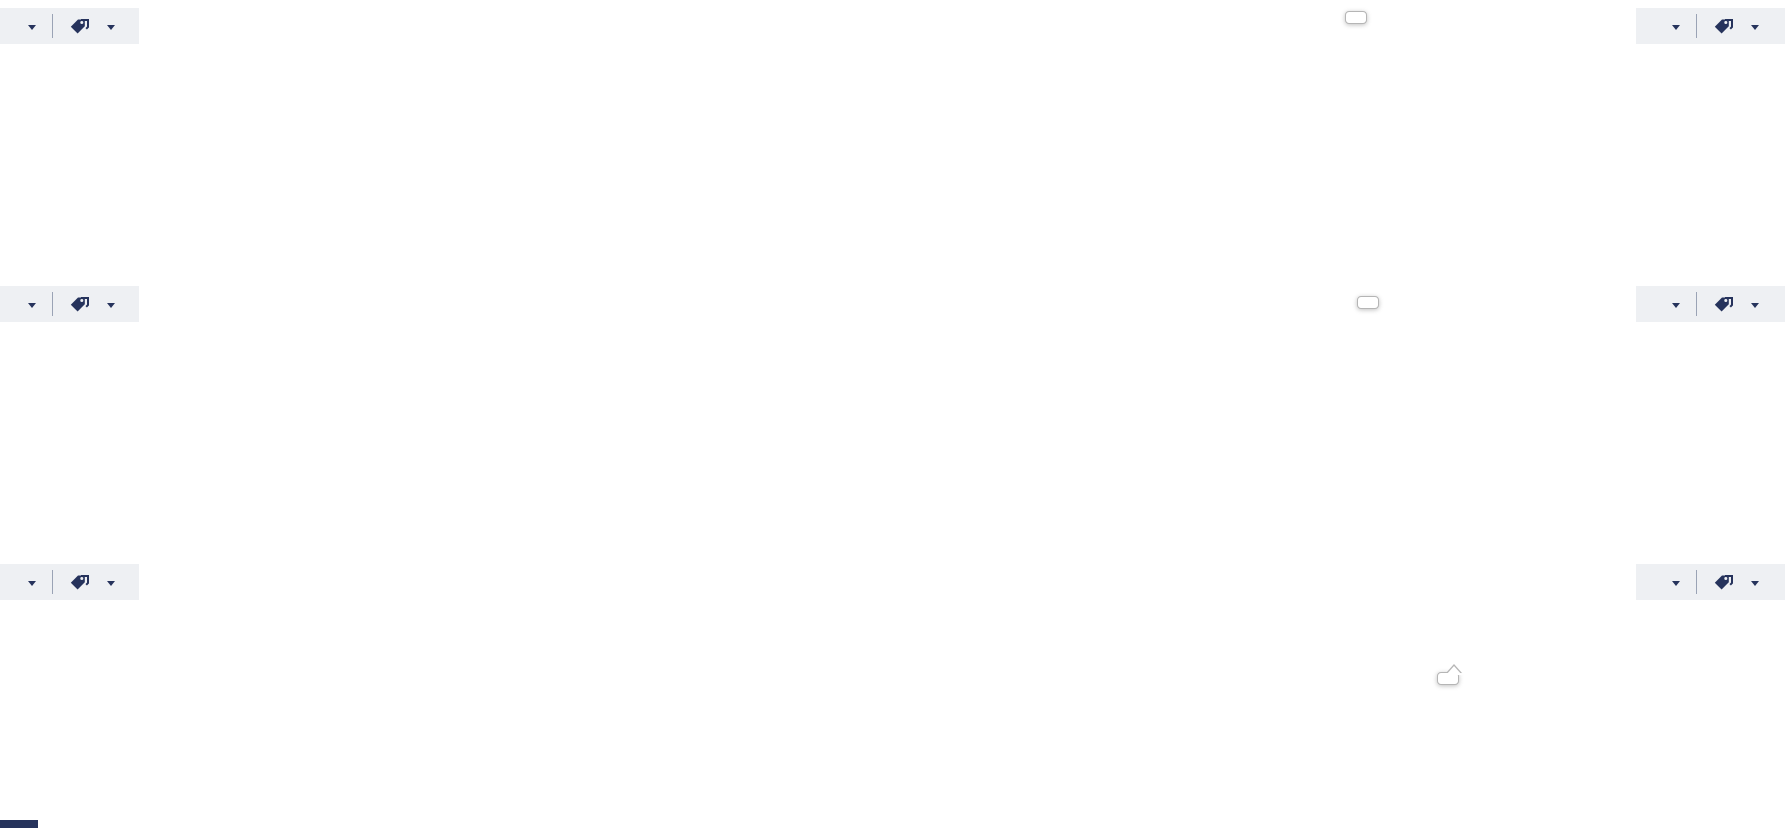 This screenshot has width=1785, height=828. Describe the element at coordinates (1449, 674) in the screenshot. I see `ff-tooltip` at that location.